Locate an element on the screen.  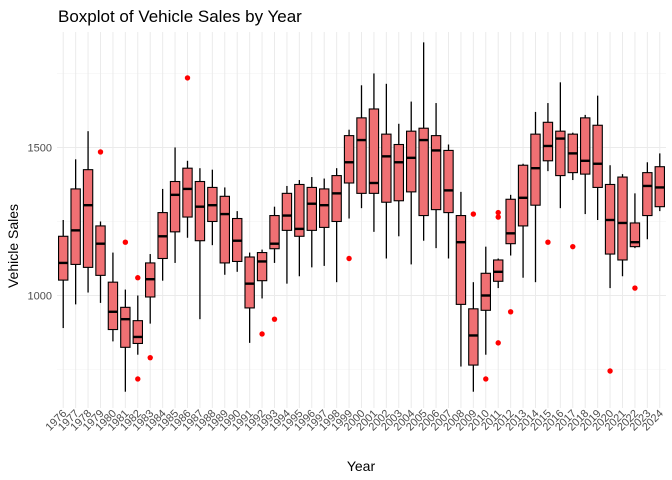
y-tick-label: 1000 is located at coordinates (40, 296).